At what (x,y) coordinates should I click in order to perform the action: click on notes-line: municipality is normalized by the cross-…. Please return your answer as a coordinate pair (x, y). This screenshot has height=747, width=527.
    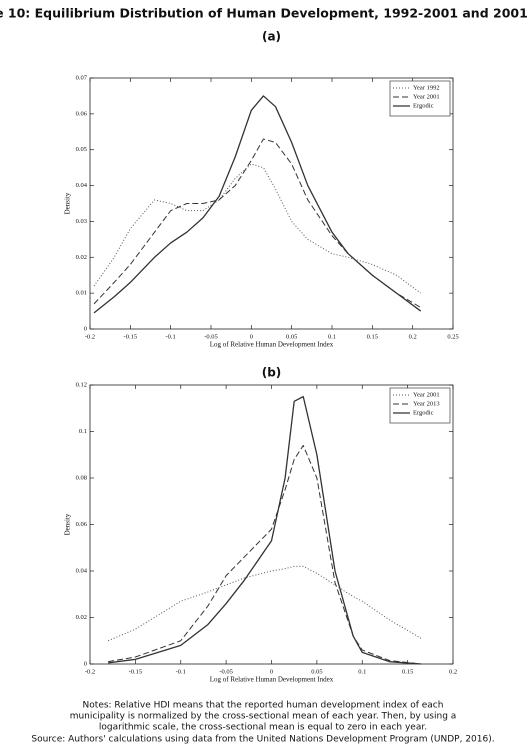
    Looking at the image, I should click on (263, 717).